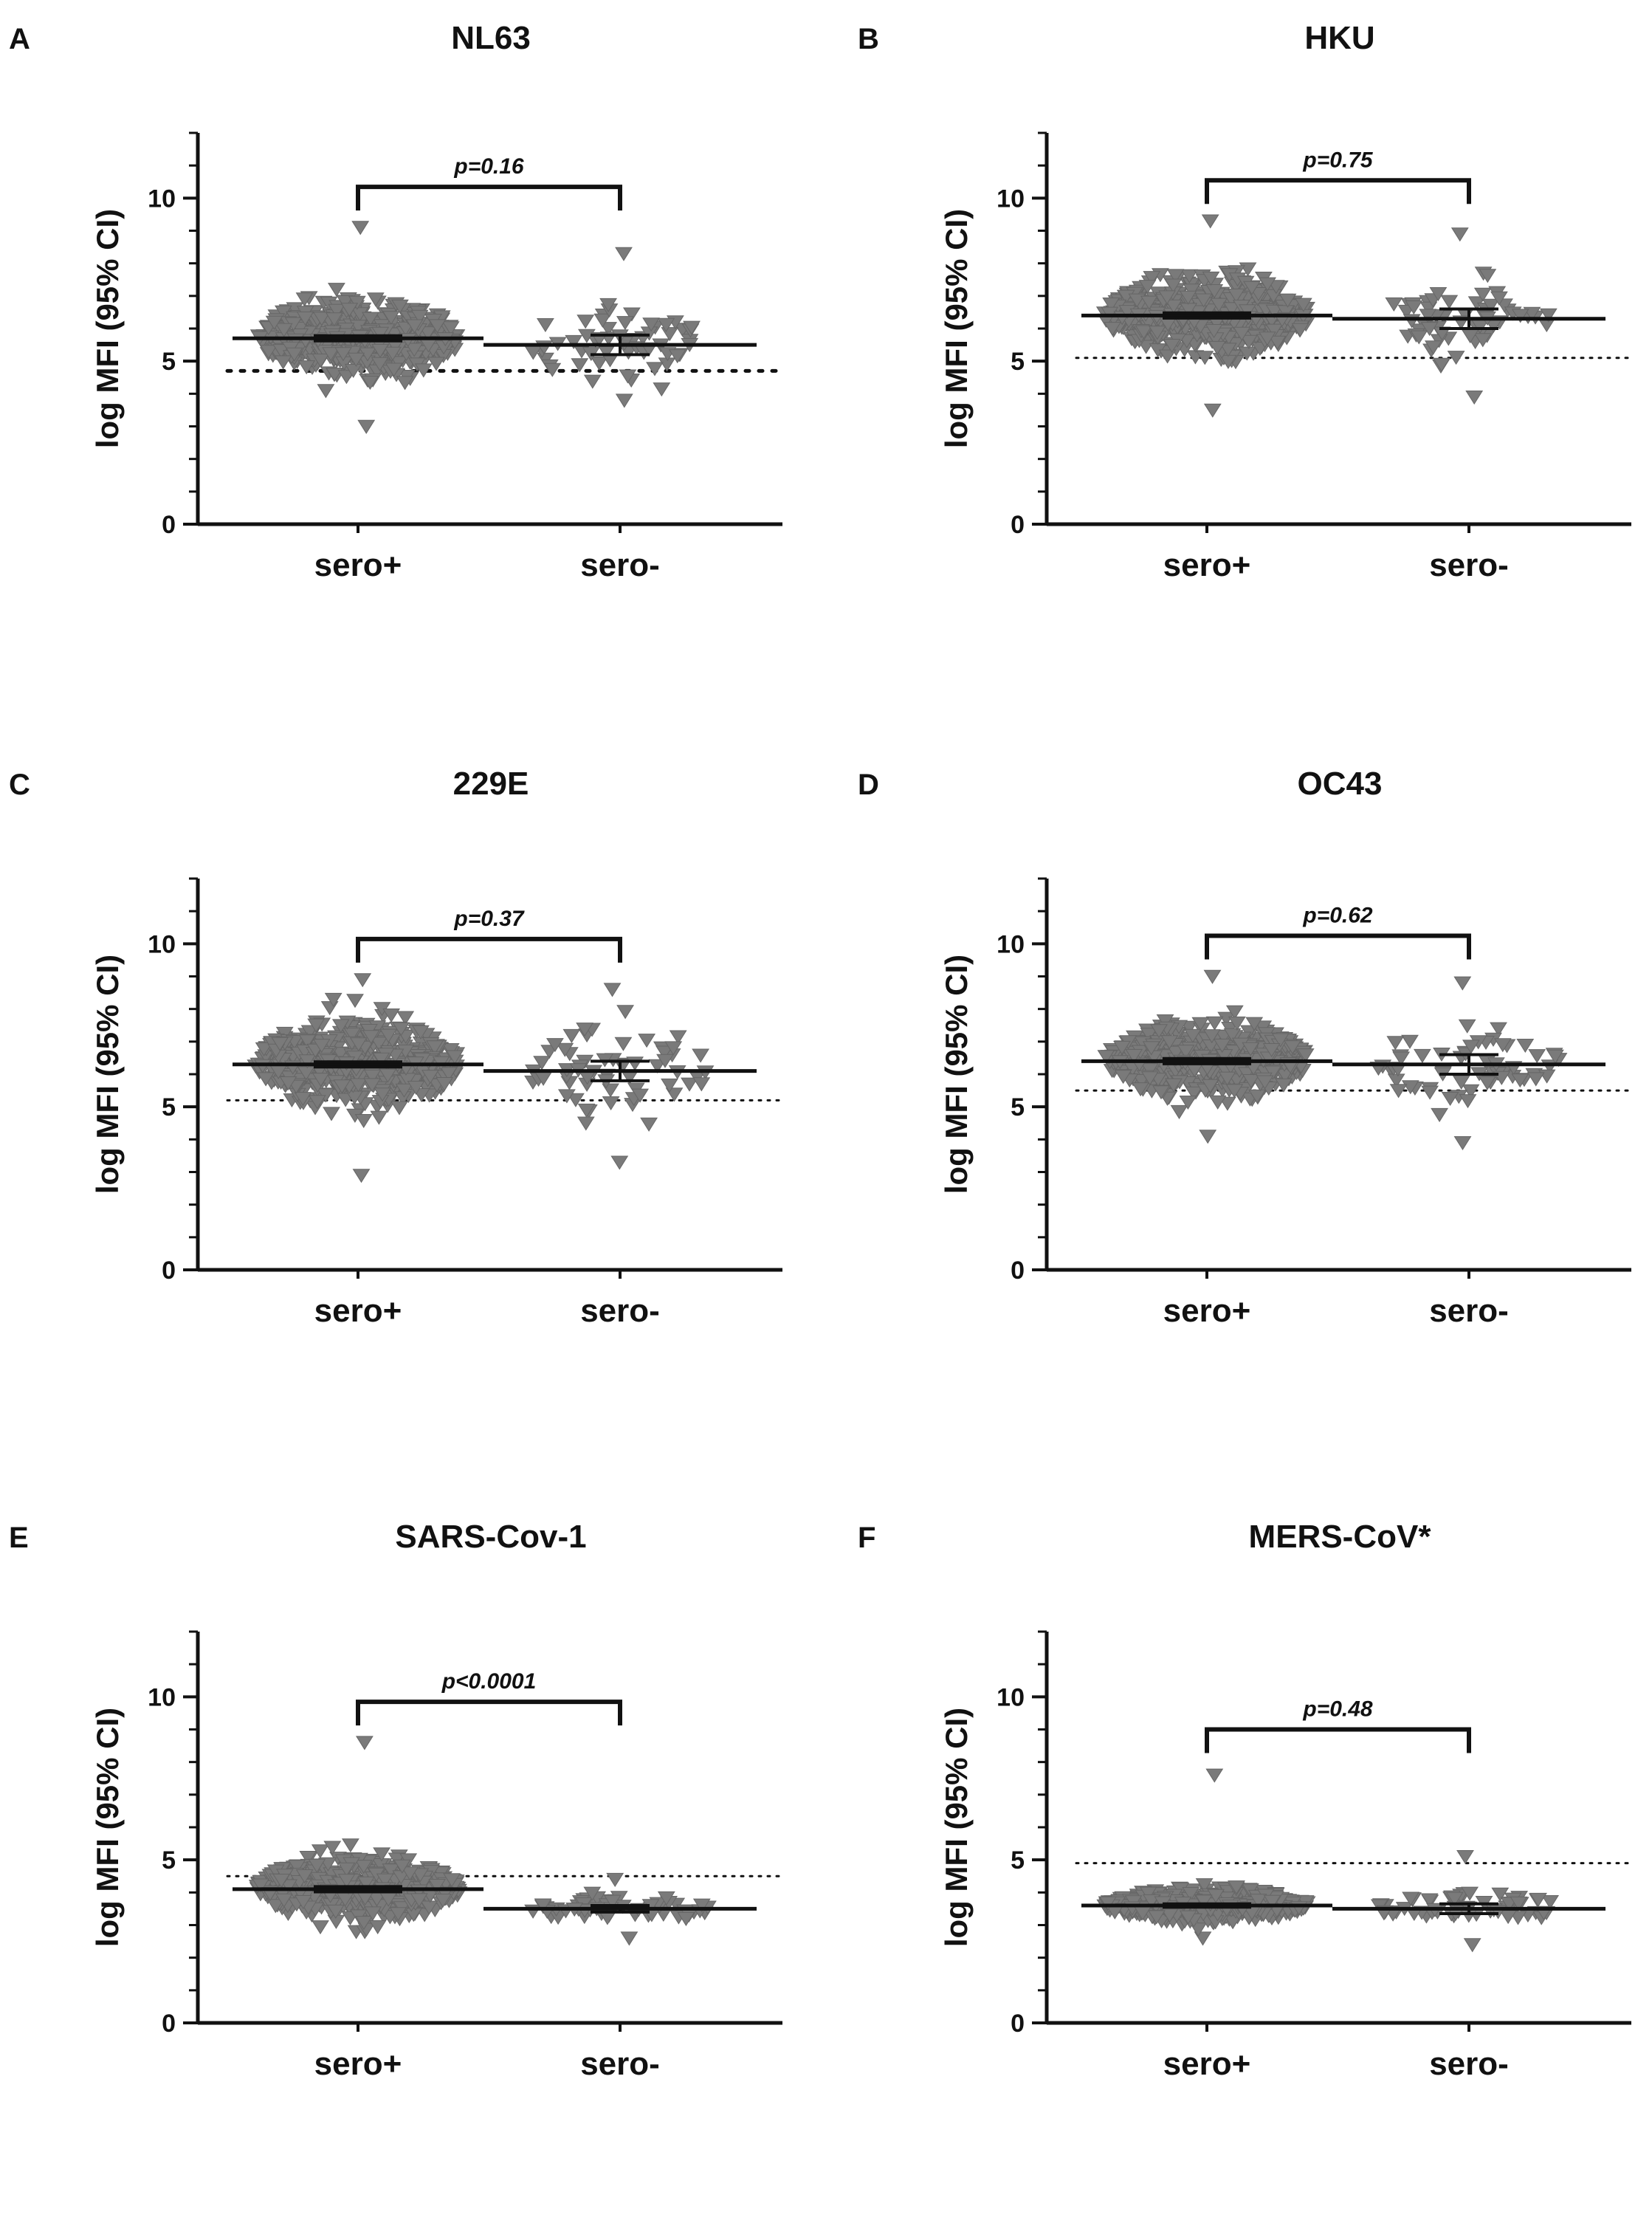  I want to click on y-tick-label: 10, so click(1011, 199).